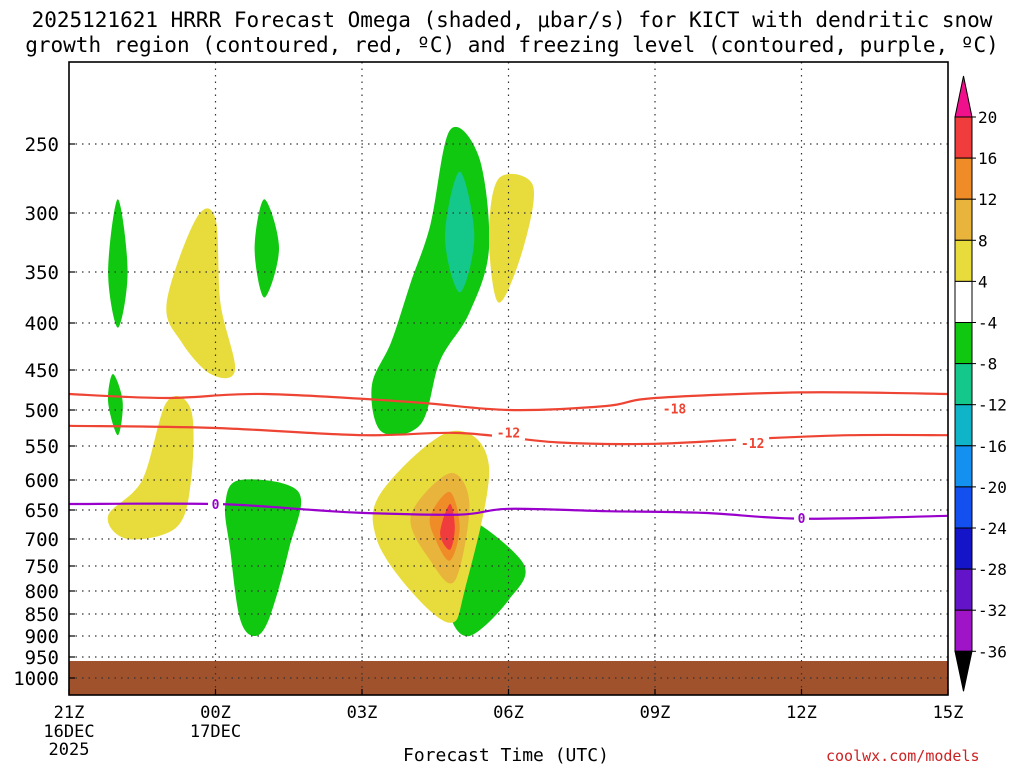 The image size is (1024, 768). I want to click on omega-region-0-bin-neg8, so click(118, 263).